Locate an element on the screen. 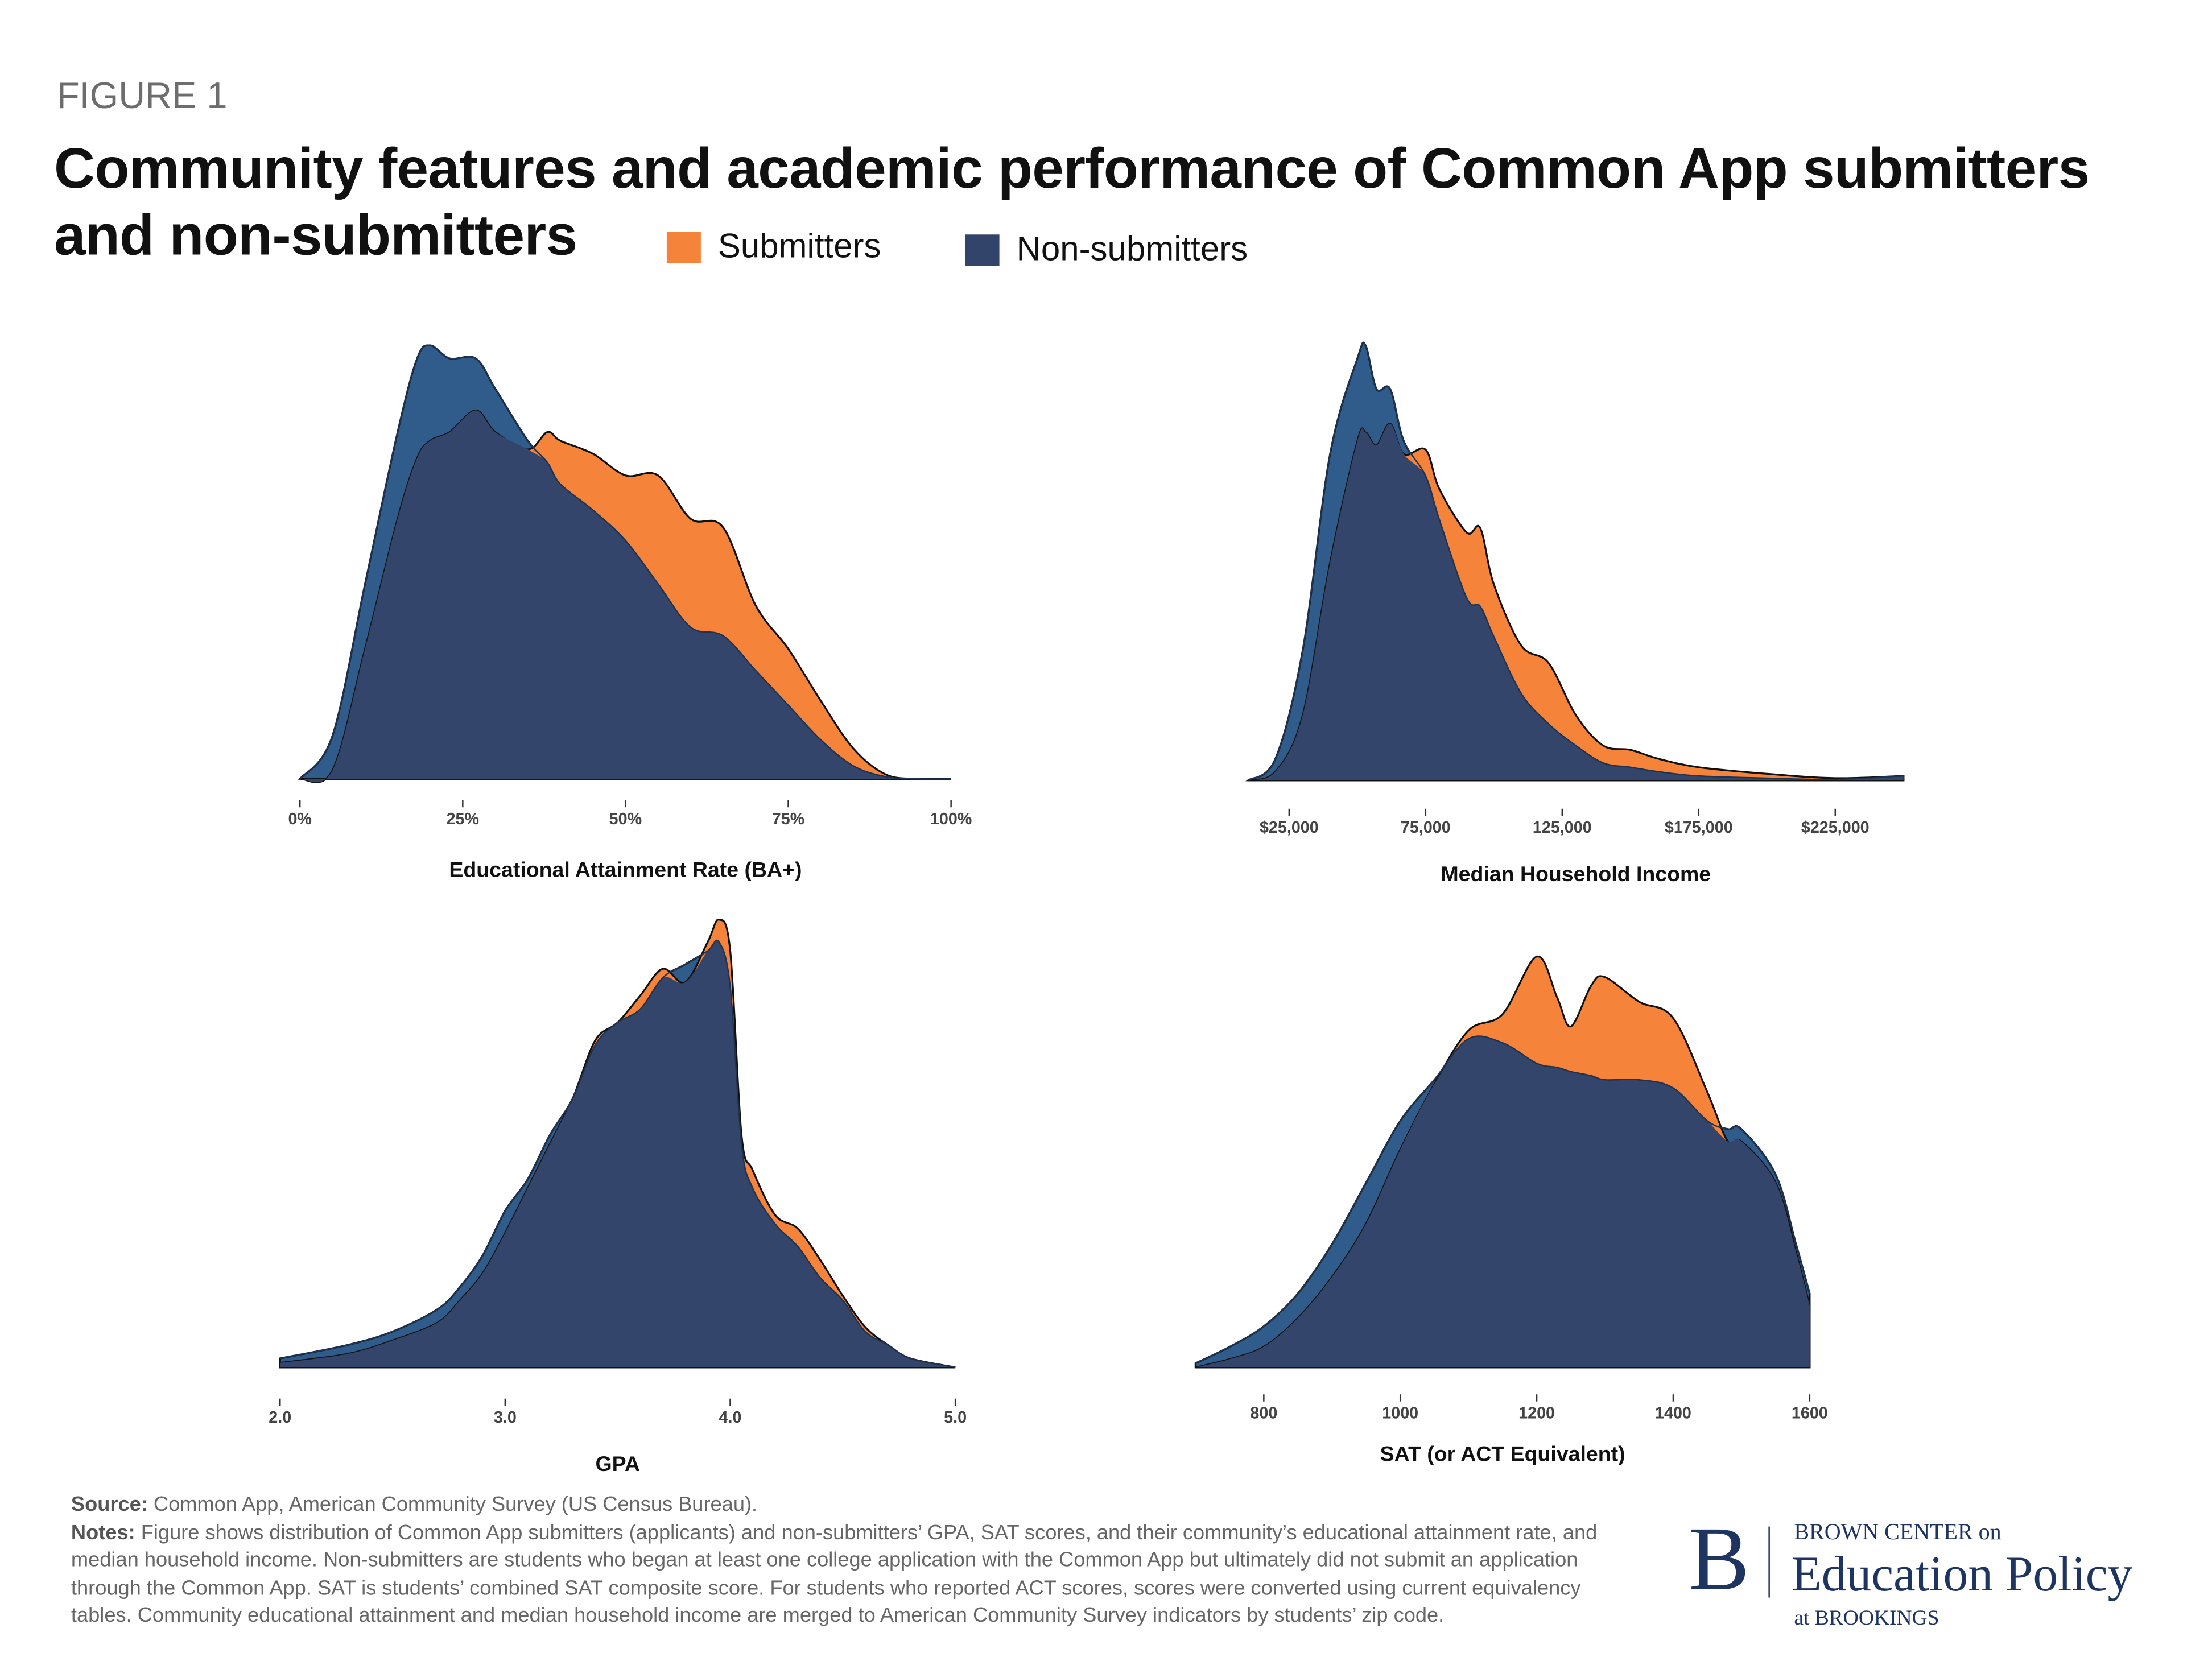 The width and height of the screenshot is (2212, 1661). logo-line2: Education Policy is located at coordinates (1962, 1574).